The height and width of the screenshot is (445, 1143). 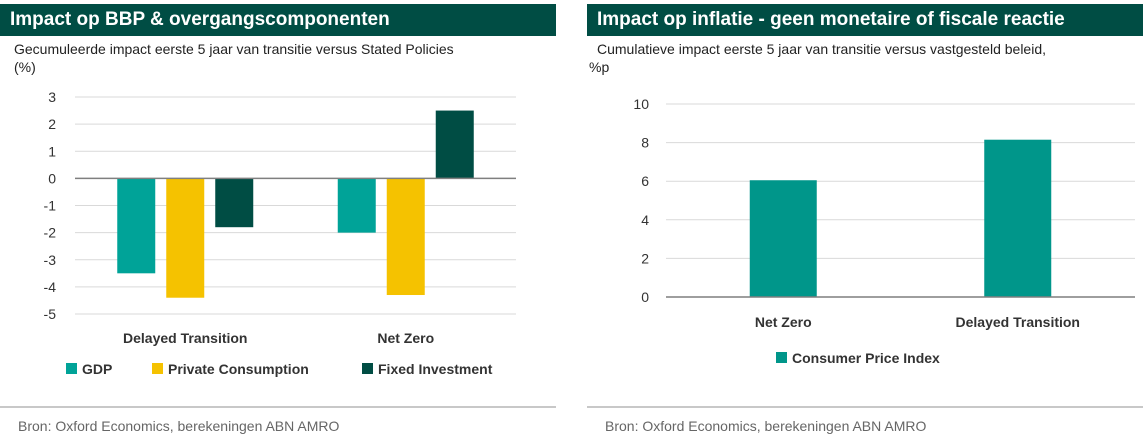 I want to click on y-tick-label: -1, so click(x=50, y=206).